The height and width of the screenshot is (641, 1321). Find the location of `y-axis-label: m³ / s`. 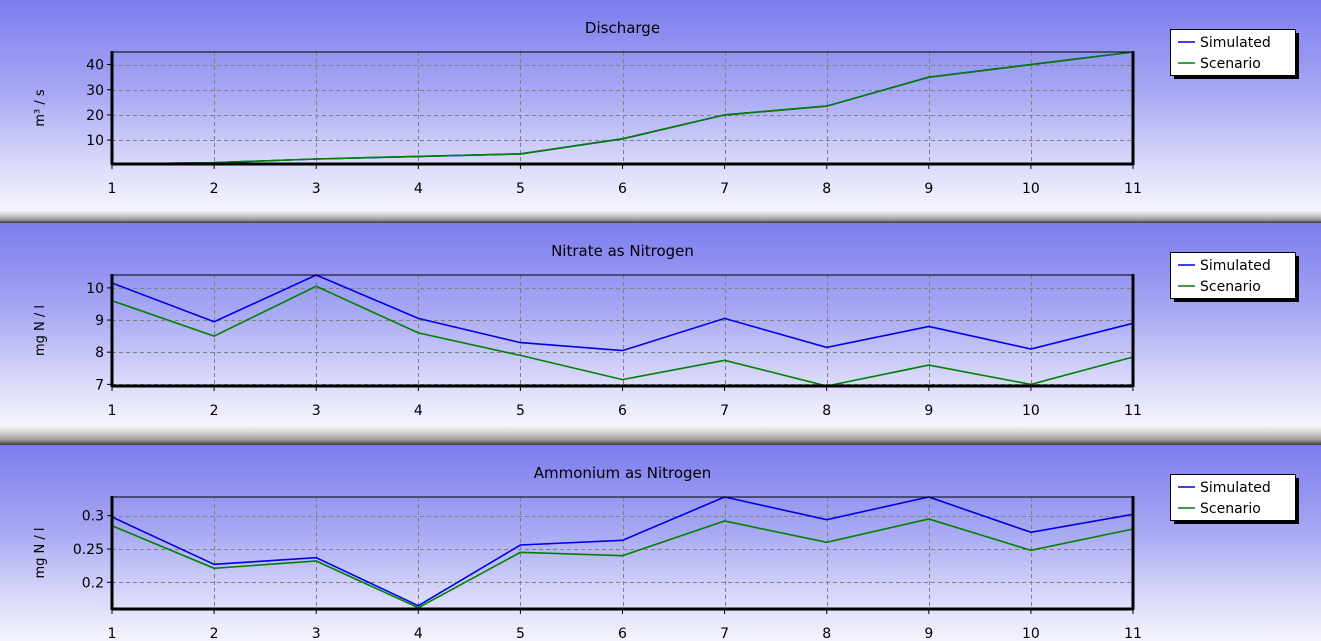

y-axis-label: m³ / s is located at coordinates (40, 108).